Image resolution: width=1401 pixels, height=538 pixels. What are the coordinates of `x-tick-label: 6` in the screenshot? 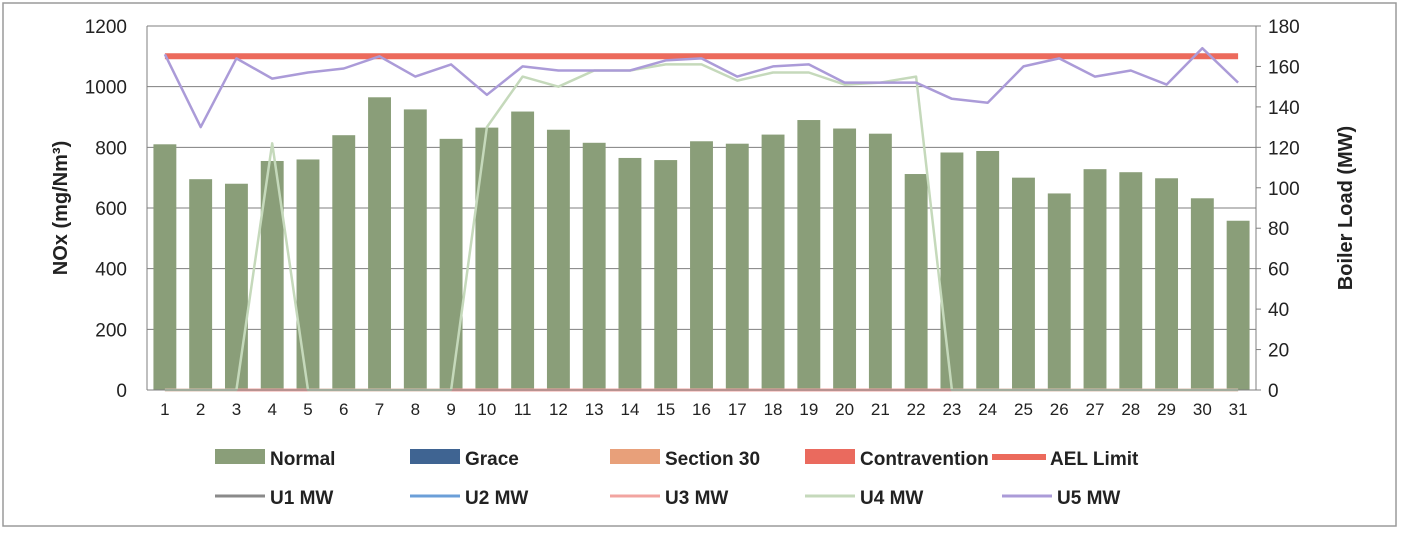 It's located at (343, 409).